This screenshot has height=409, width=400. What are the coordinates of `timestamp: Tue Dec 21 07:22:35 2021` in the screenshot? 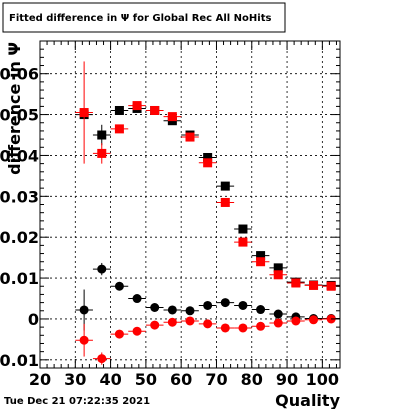 It's located at (77, 401).